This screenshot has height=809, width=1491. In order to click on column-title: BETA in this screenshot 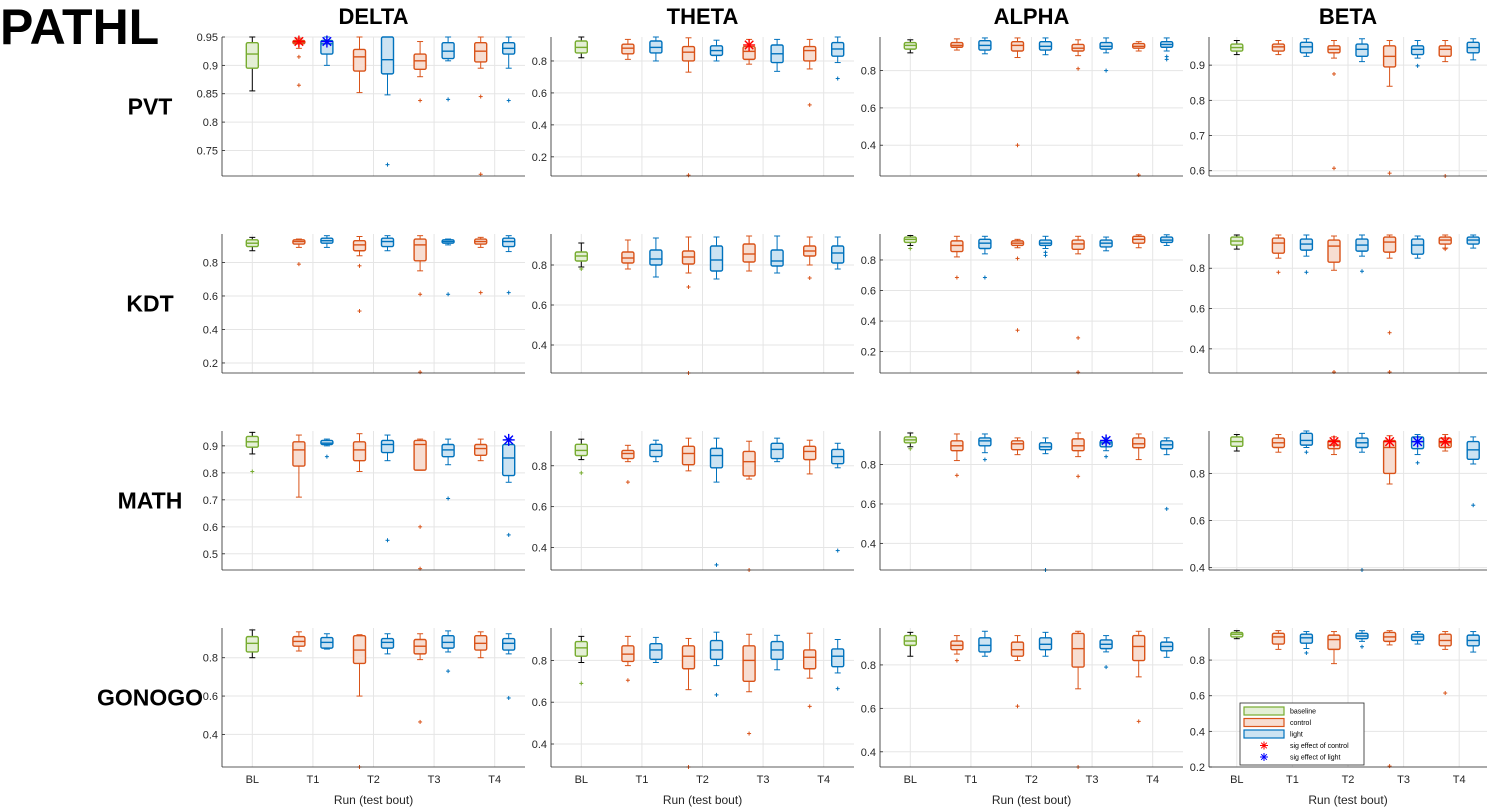, I will do `click(1348, 16)`.